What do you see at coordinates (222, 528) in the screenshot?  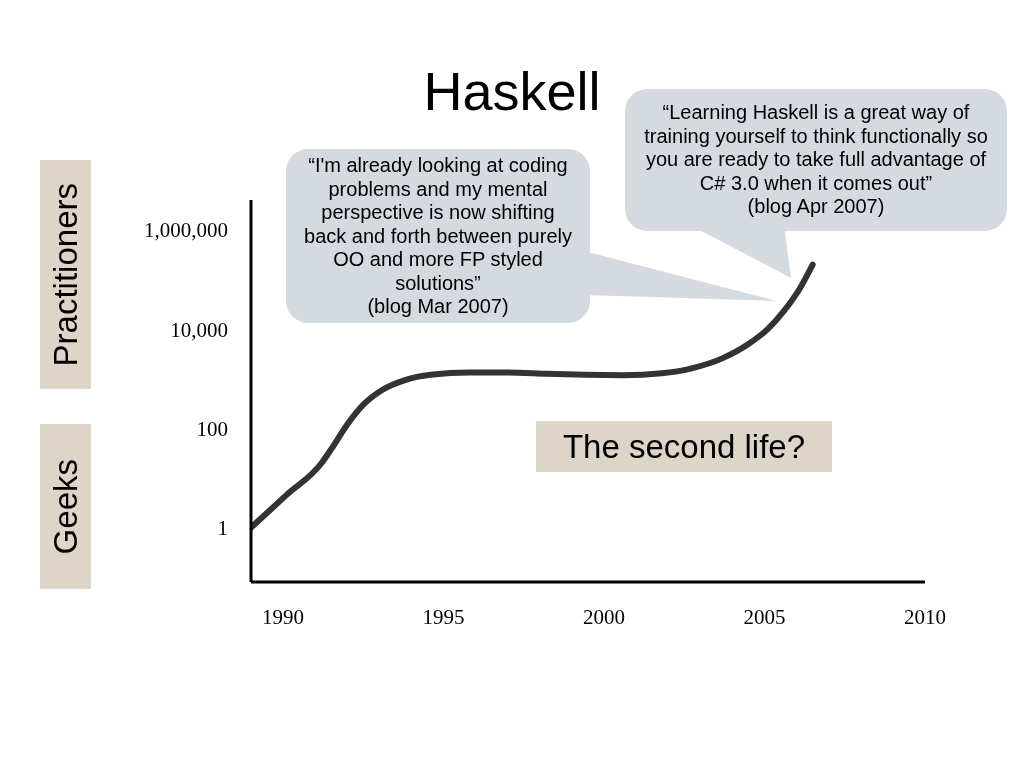 I see `y-tick-label: 1` at bounding box center [222, 528].